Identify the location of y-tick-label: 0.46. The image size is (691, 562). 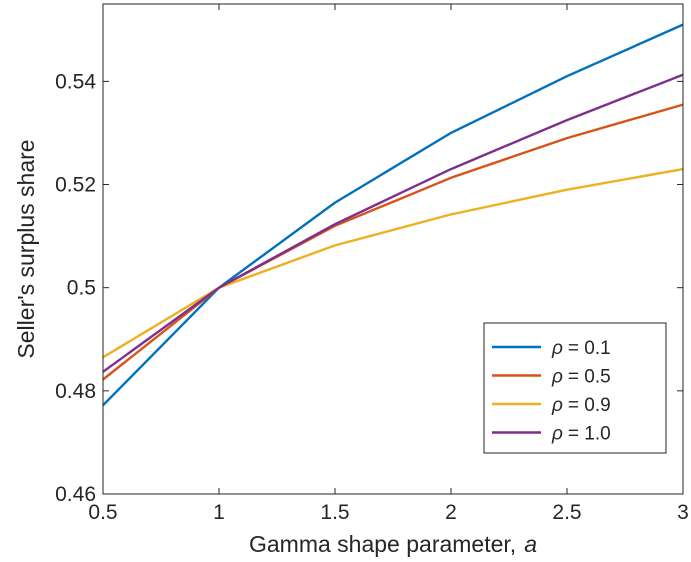
(75, 494).